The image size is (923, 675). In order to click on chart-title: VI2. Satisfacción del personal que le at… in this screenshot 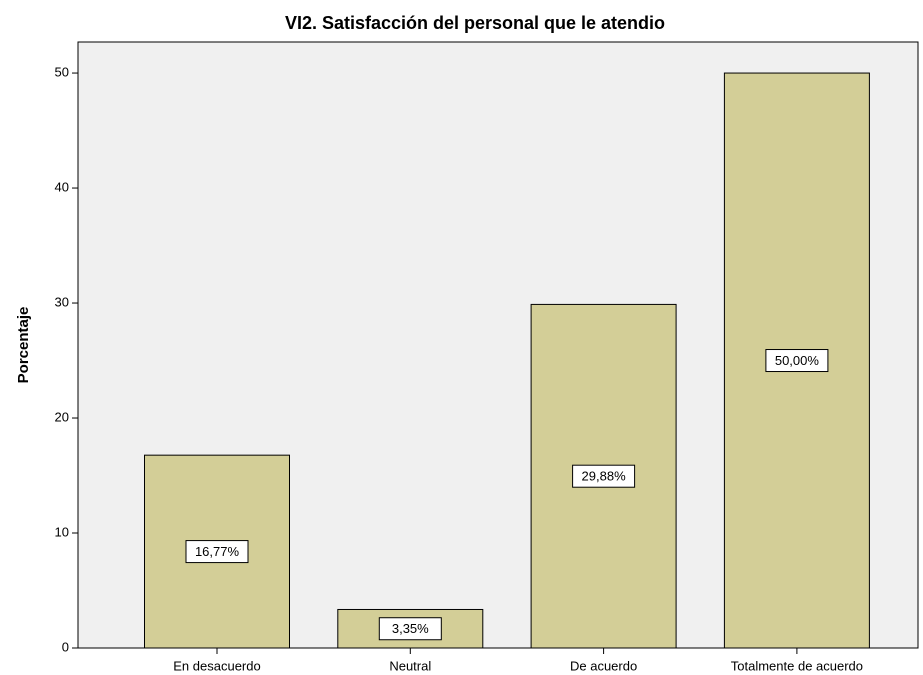, I will do `click(475, 23)`.